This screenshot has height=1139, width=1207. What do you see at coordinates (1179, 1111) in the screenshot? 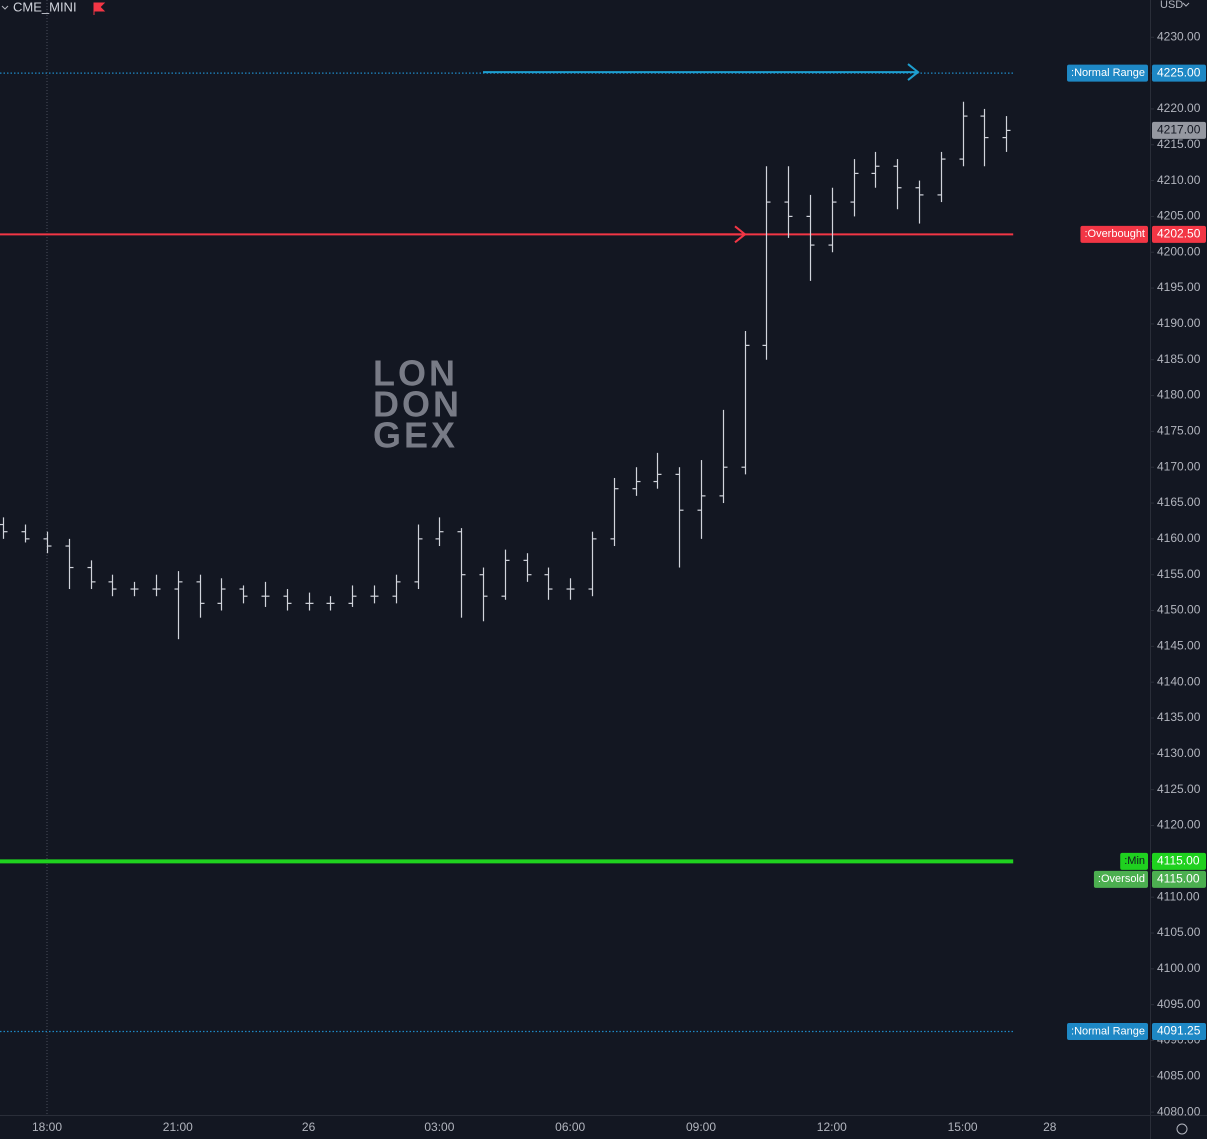
I see `y-tick-label: 4080.00` at bounding box center [1179, 1111].